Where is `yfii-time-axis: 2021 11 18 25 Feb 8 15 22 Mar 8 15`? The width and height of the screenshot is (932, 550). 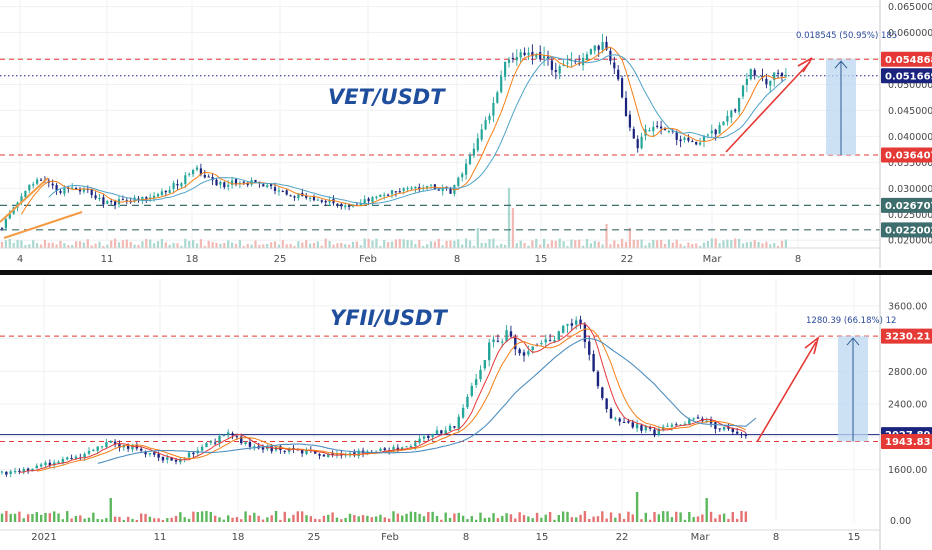 yfii-time-axis: 2021 11 18 25 Feb 8 15 22 Mar 8 15 is located at coordinates (445, 537).